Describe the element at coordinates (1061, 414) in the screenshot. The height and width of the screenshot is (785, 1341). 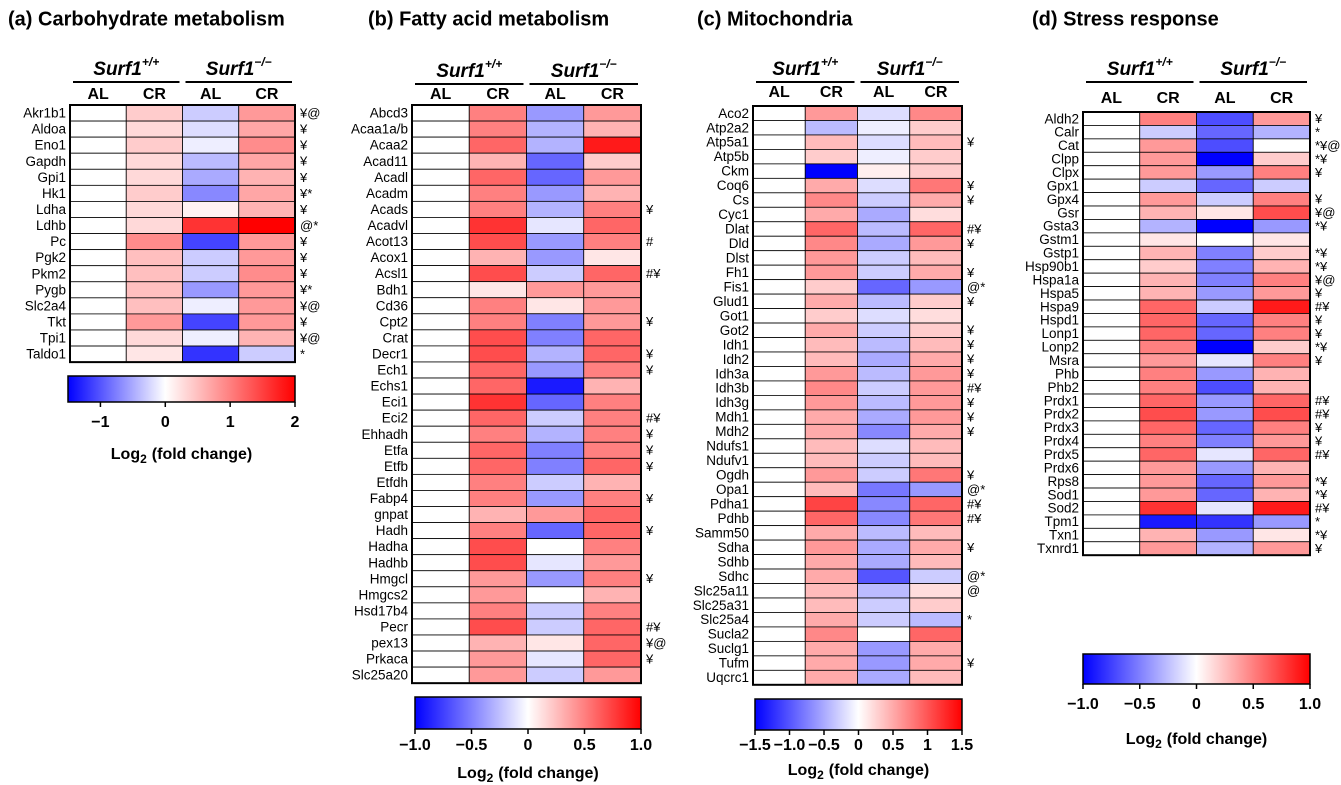
I see `row-label: Prdx2` at that location.